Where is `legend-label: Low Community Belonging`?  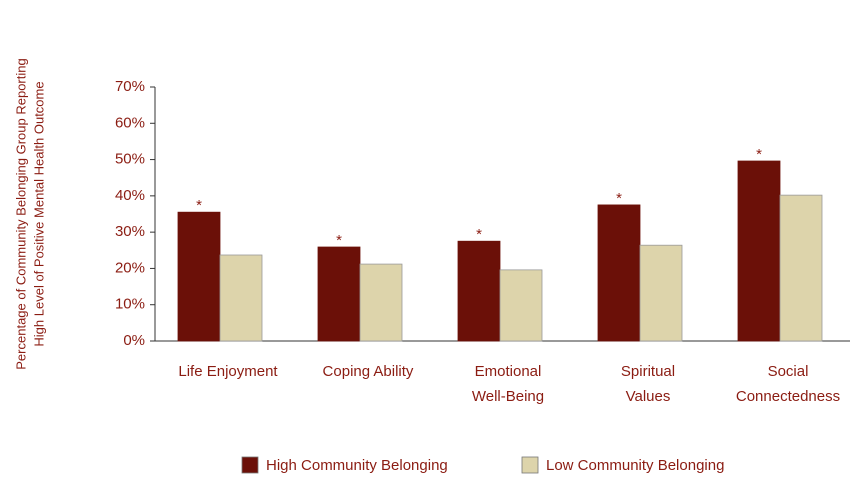
legend-label: Low Community Belonging is located at coordinates (635, 465).